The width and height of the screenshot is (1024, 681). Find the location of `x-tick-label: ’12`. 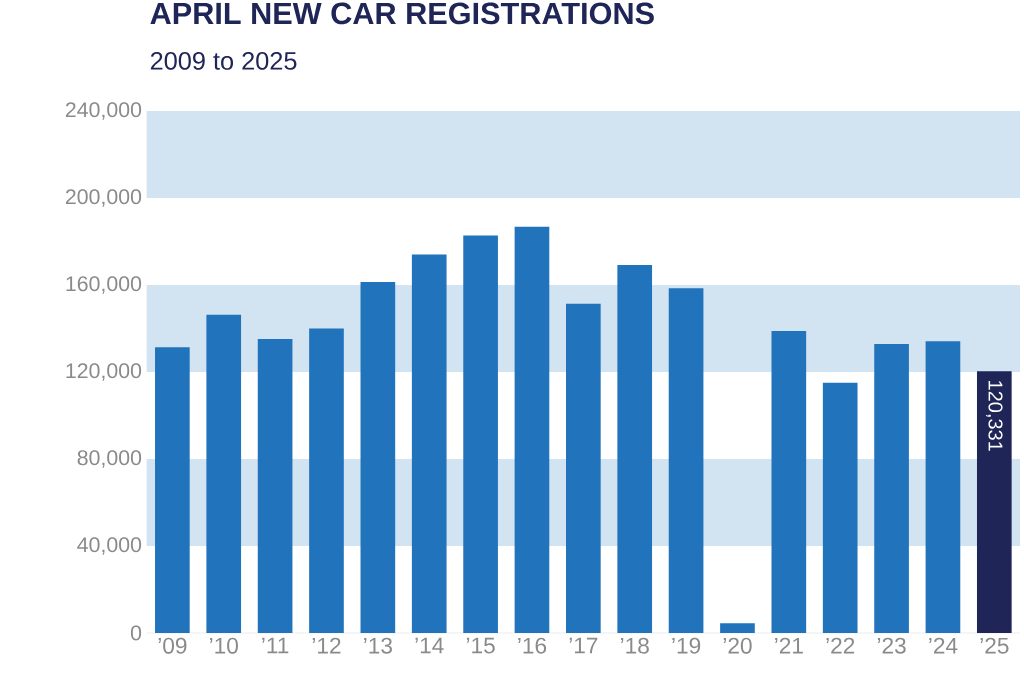

x-tick-label: ’12 is located at coordinates (326, 645).